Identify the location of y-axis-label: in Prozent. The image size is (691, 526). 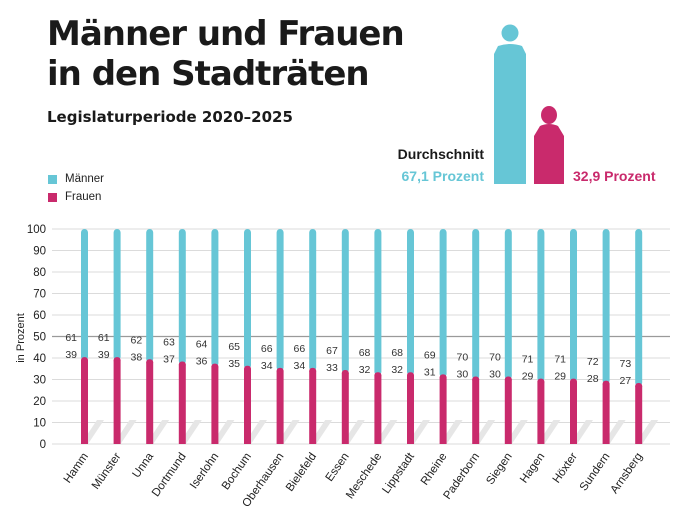
(21, 338).